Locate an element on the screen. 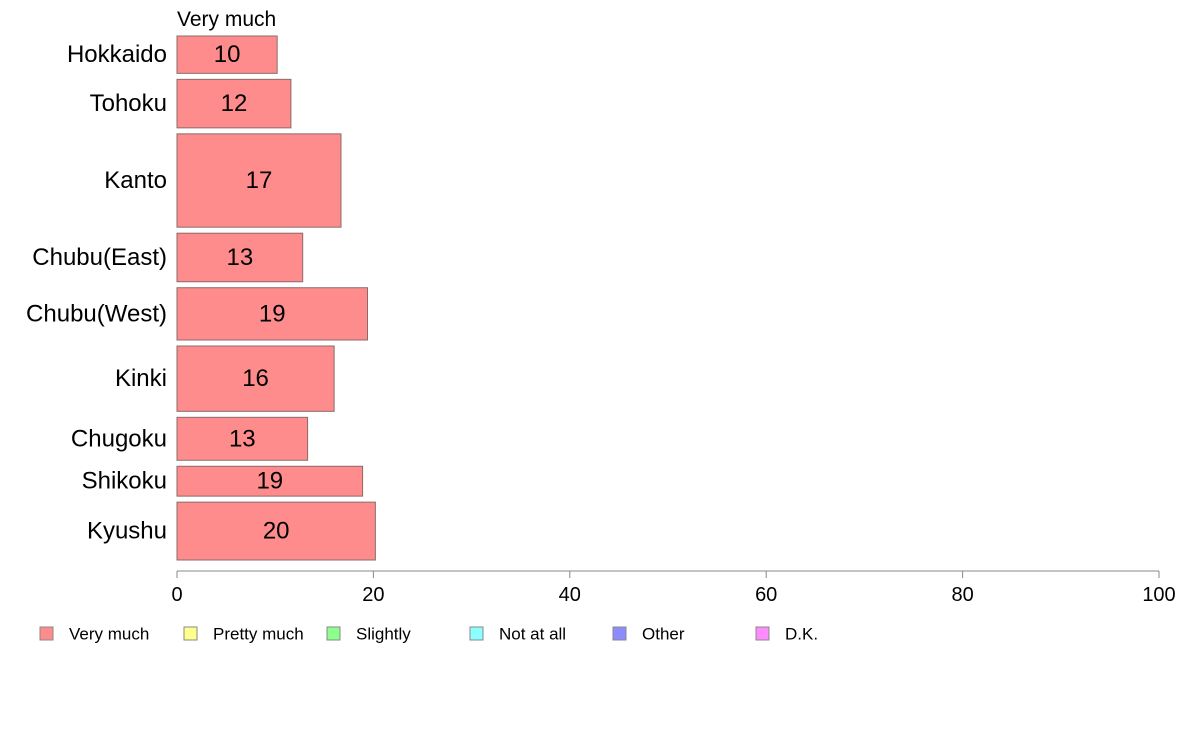 The height and width of the screenshot is (736, 1188). category-label: Shikoku is located at coordinates (124, 481).